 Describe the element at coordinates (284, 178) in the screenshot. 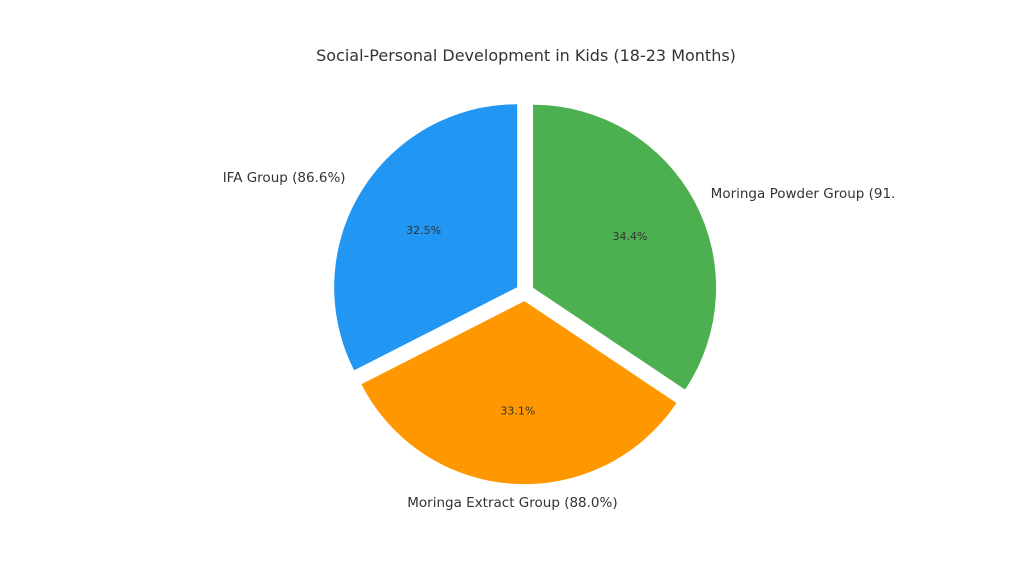

I see `slice-label-ifa-group: IFA Group (86.6%)` at that location.